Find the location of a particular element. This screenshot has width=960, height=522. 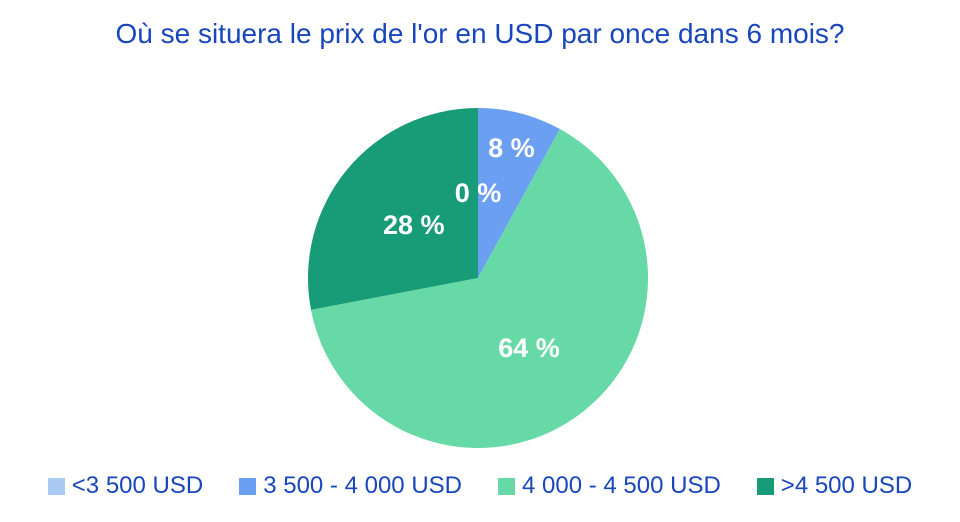

legend-label-gt4500: >4 500 USD is located at coordinates (846, 485).